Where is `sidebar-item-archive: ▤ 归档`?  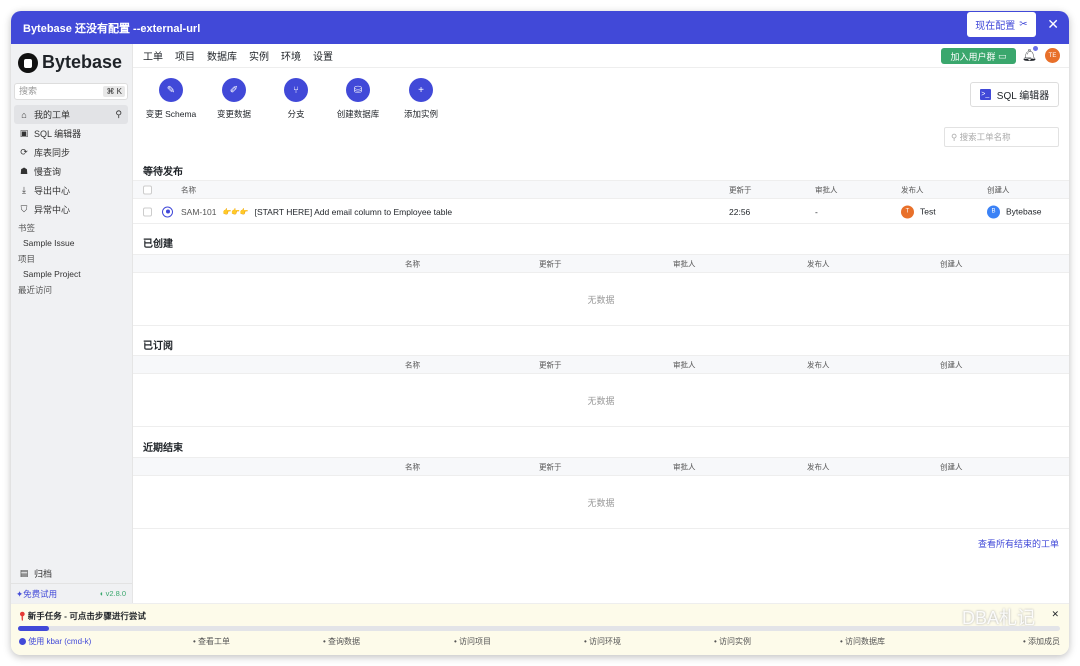 sidebar-item-archive: ▤ 归档 is located at coordinates (71, 573).